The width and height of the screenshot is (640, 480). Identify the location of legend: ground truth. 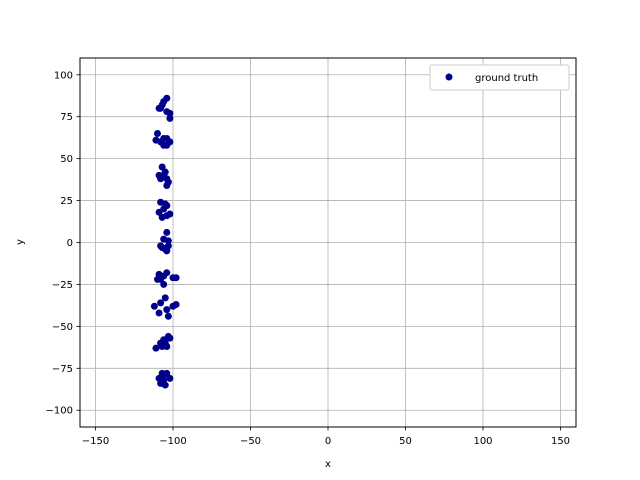
(499, 77).